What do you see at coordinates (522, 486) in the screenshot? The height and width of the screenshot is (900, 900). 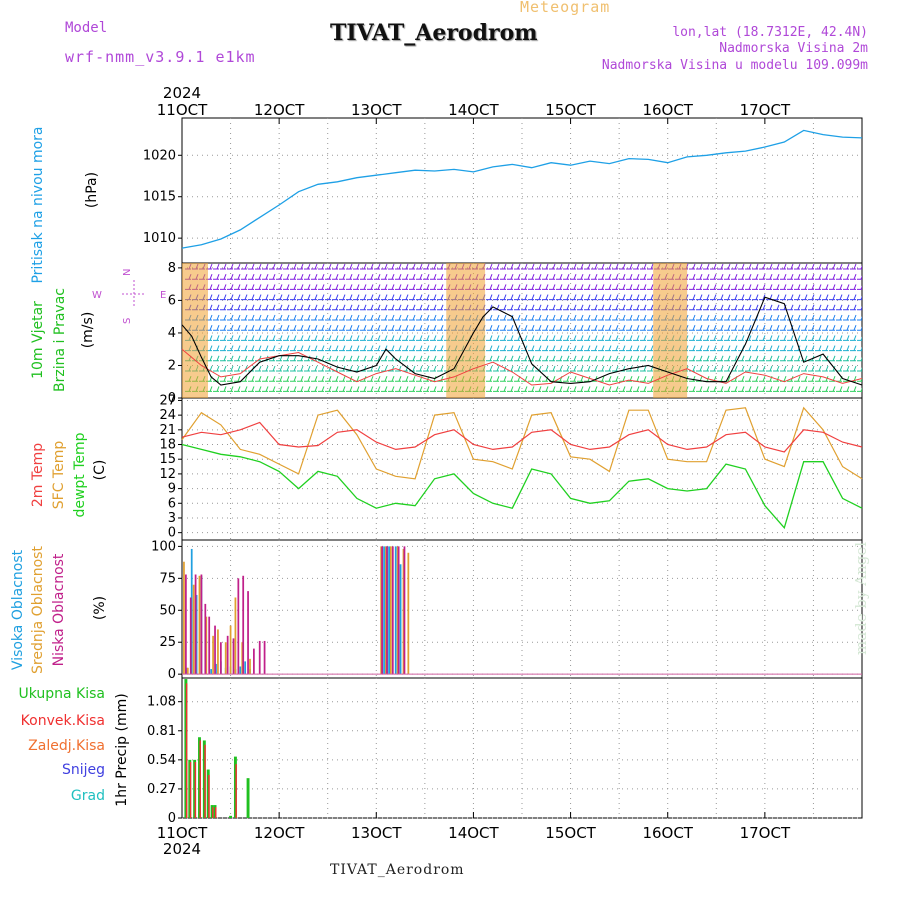 I see `dewpt-line` at bounding box center [522, 486].